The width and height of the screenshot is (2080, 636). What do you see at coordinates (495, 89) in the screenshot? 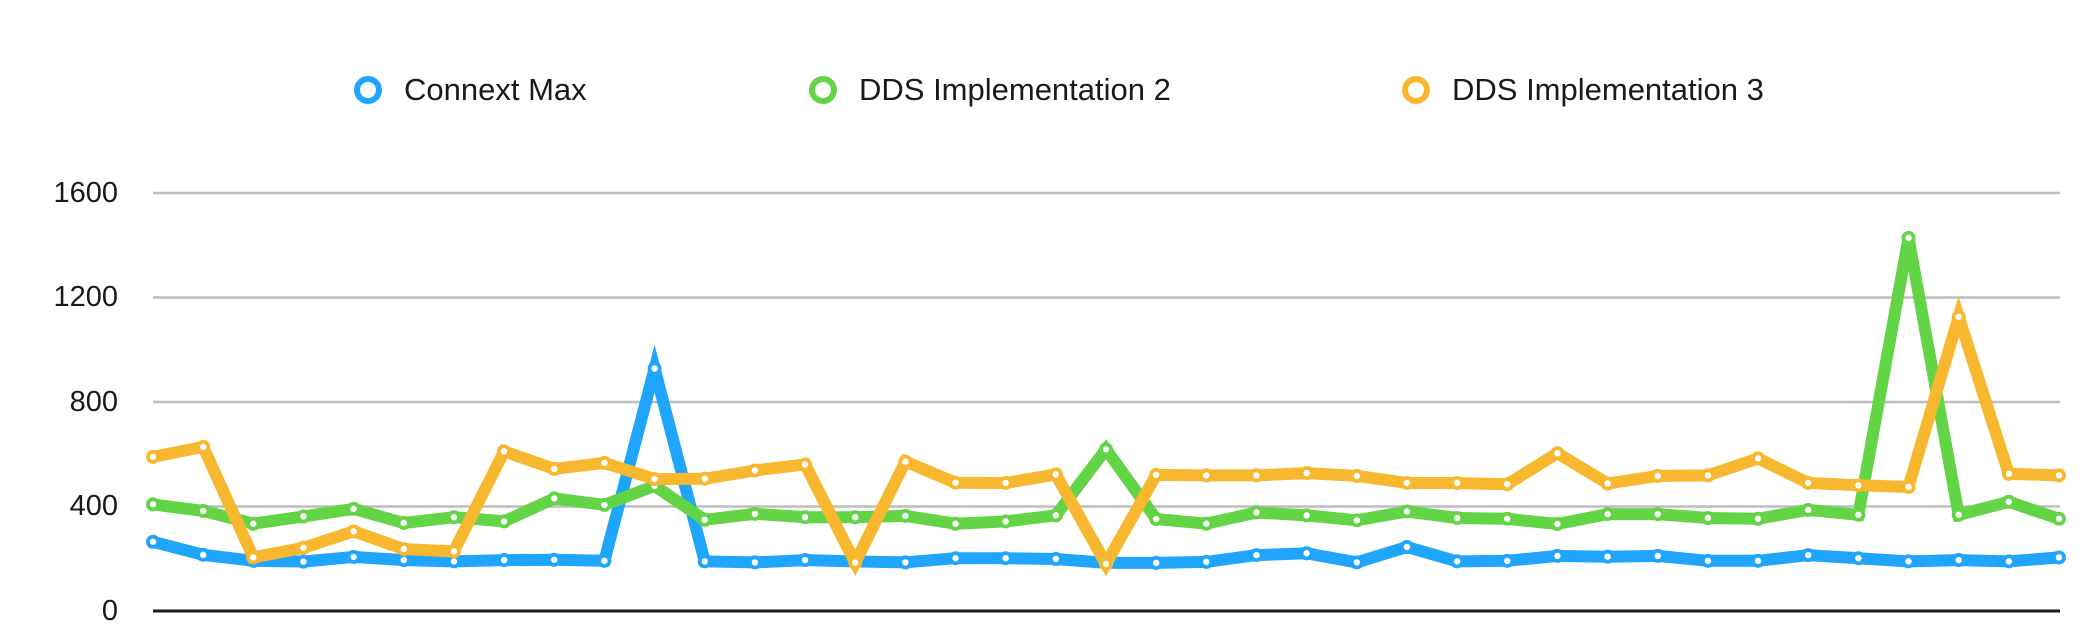
I see `legend-label: Connext Max` at bounding box center [495, 89].